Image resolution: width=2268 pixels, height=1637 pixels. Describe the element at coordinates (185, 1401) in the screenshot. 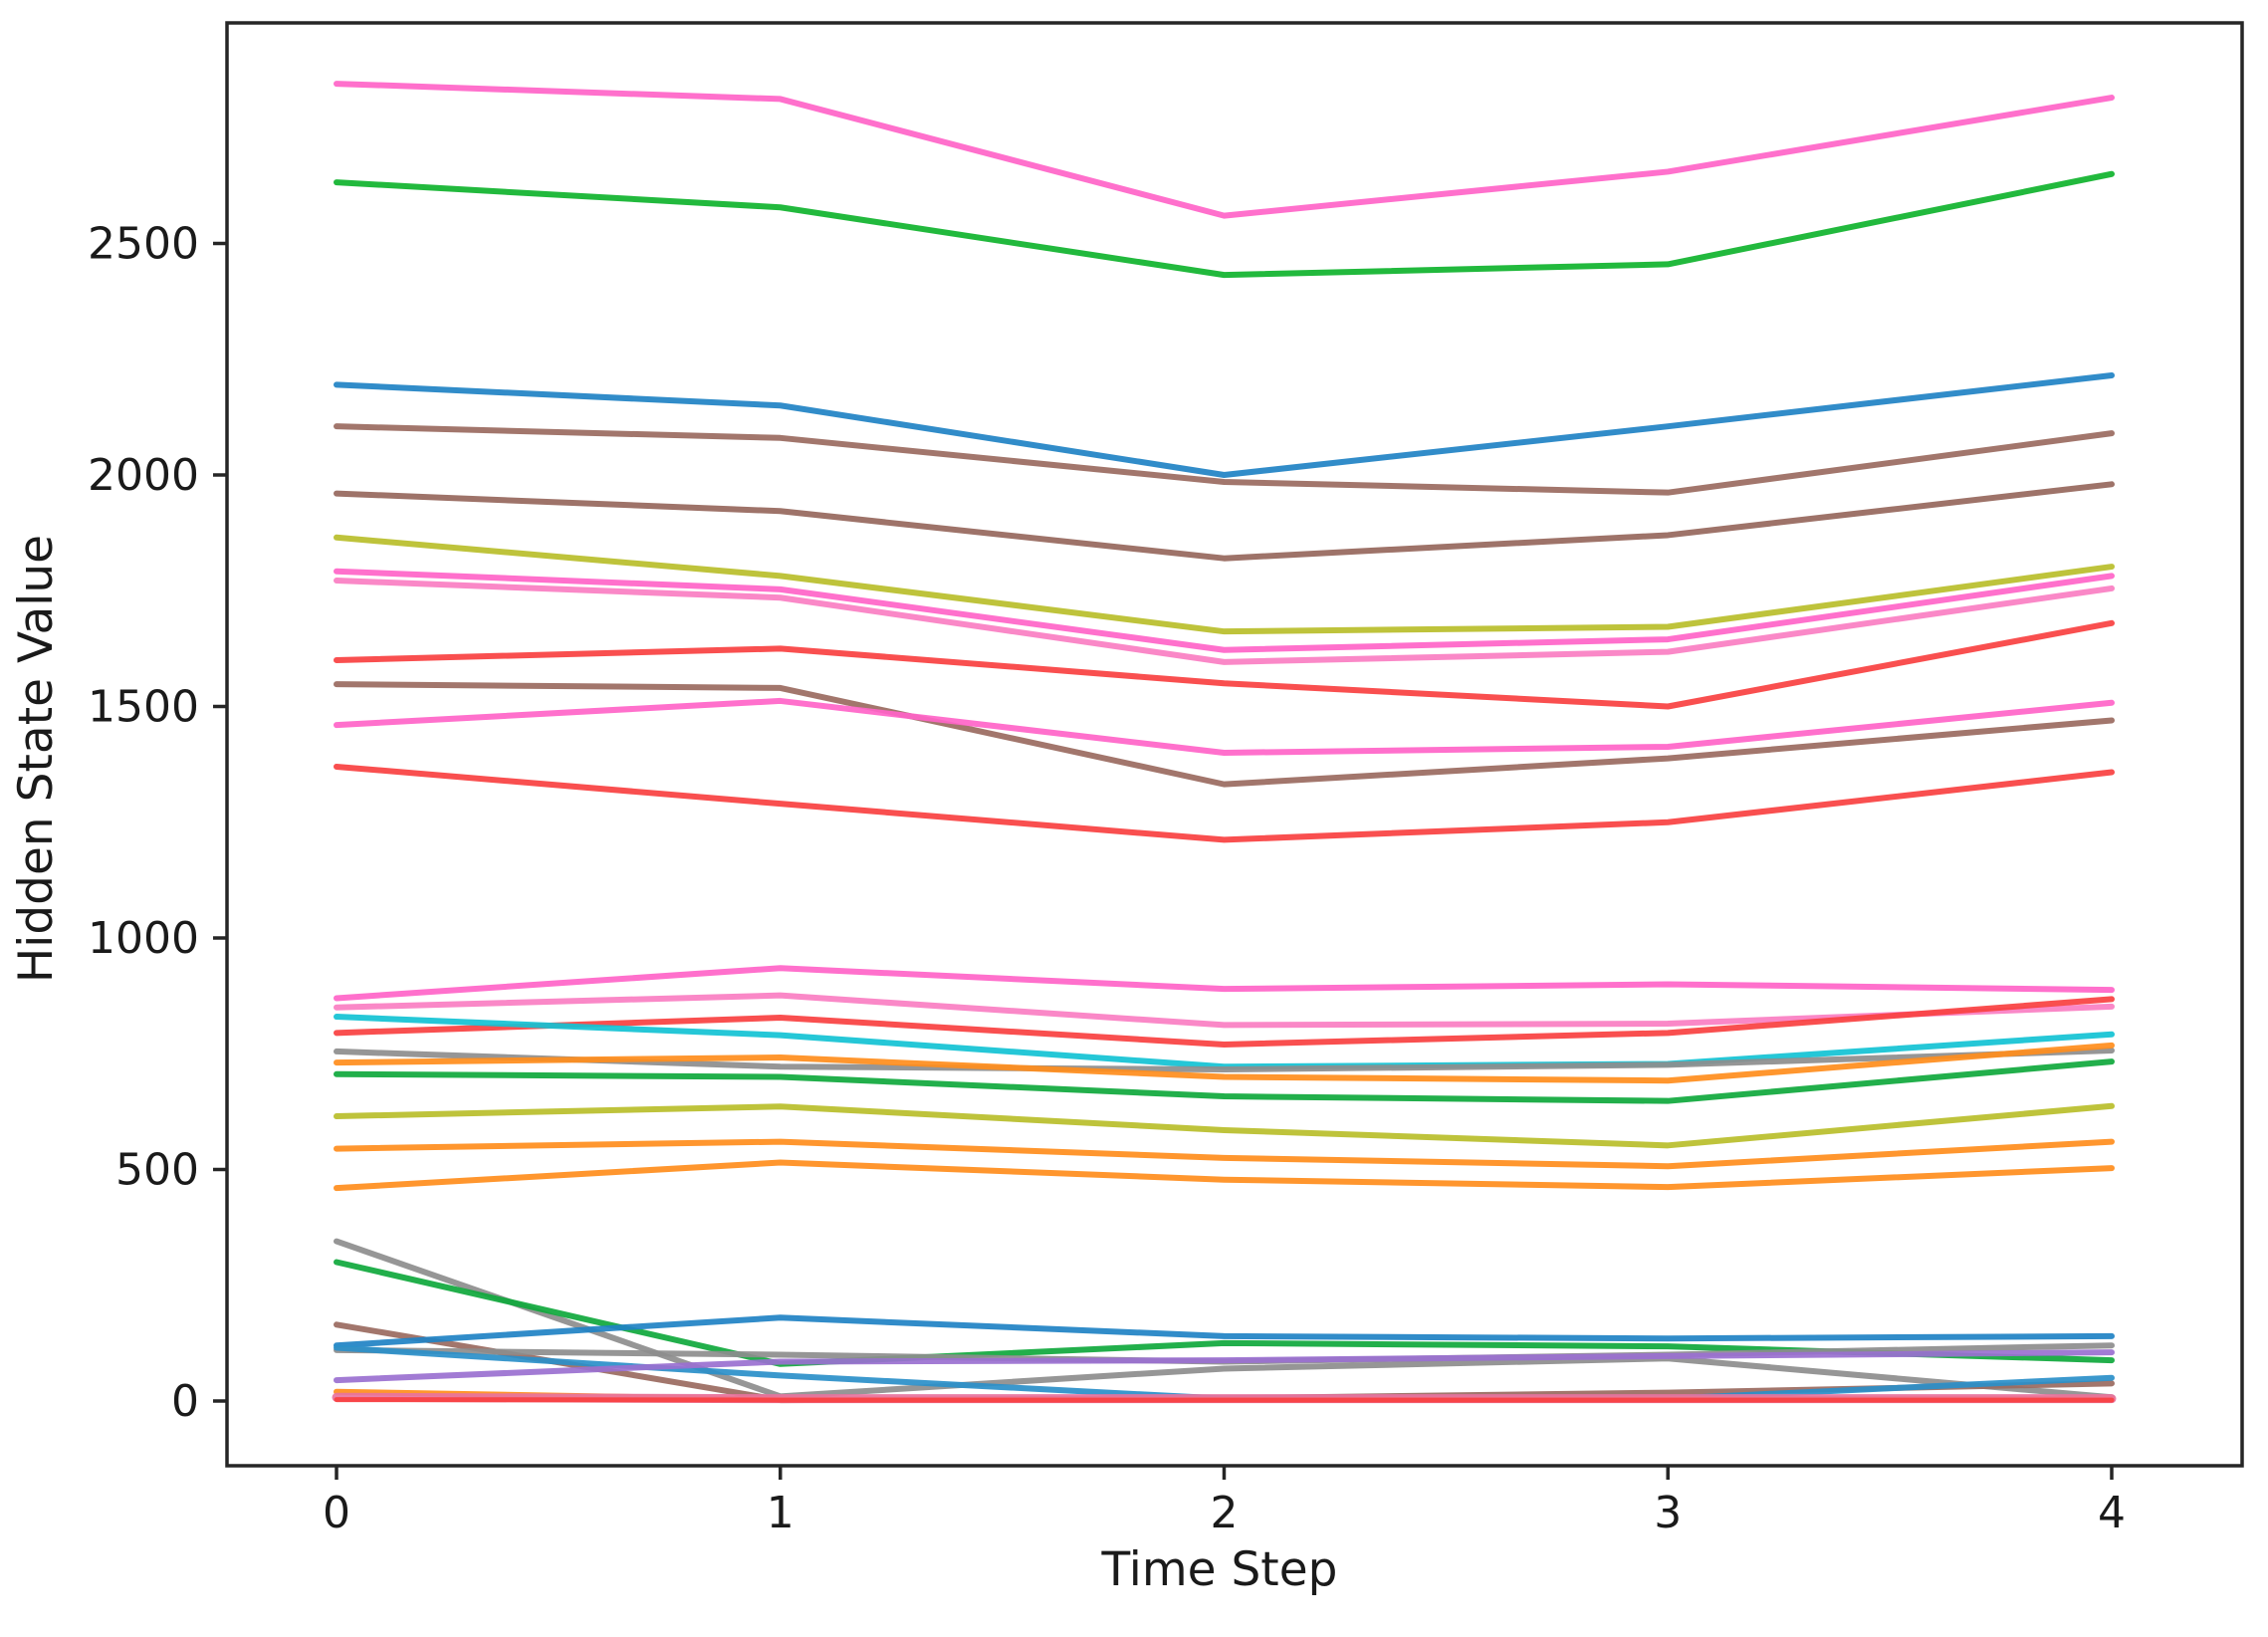

I see `y-tick-label: 0` at that location.